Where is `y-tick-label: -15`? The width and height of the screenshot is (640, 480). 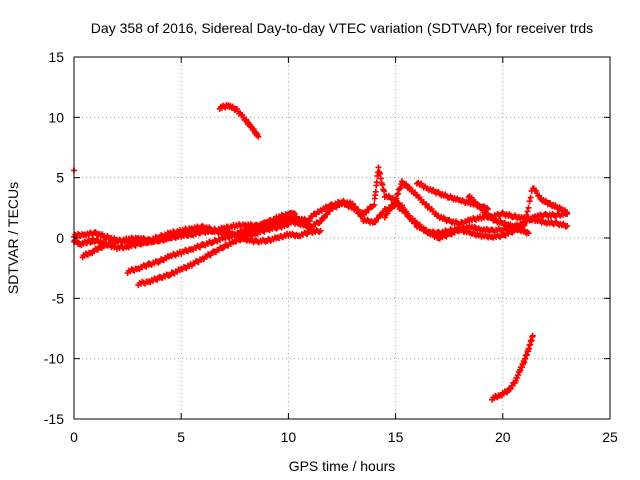
y-tick-label: -15 is located at coordinates (54, 419).